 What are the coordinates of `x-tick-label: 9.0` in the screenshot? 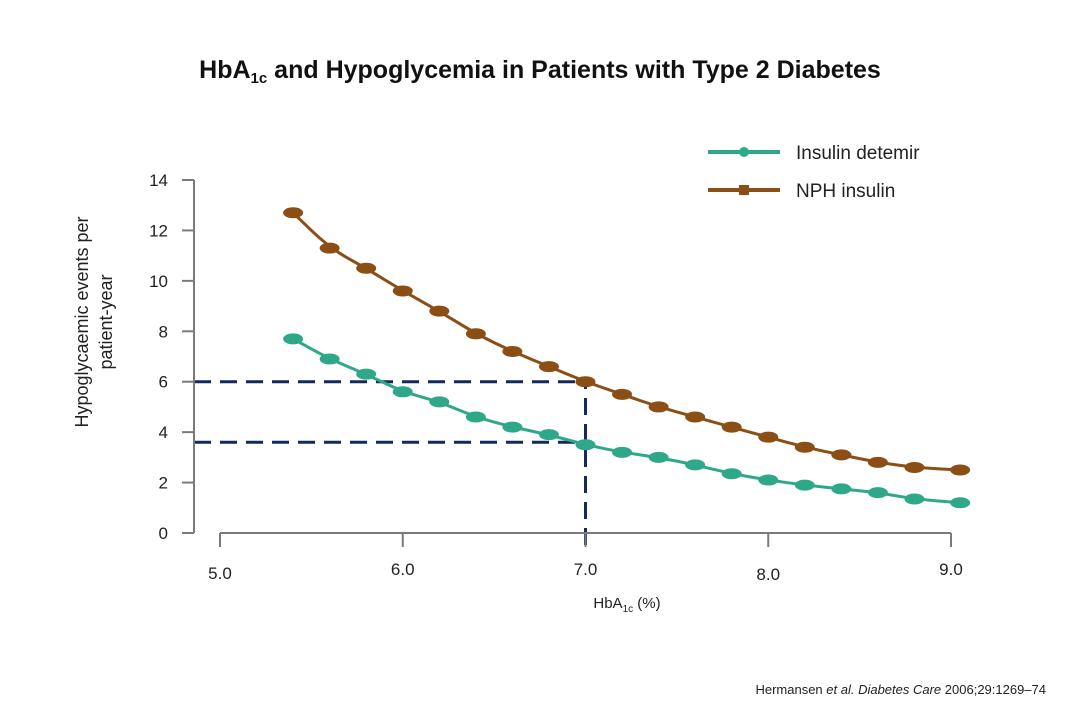 It's located at (951, 569).